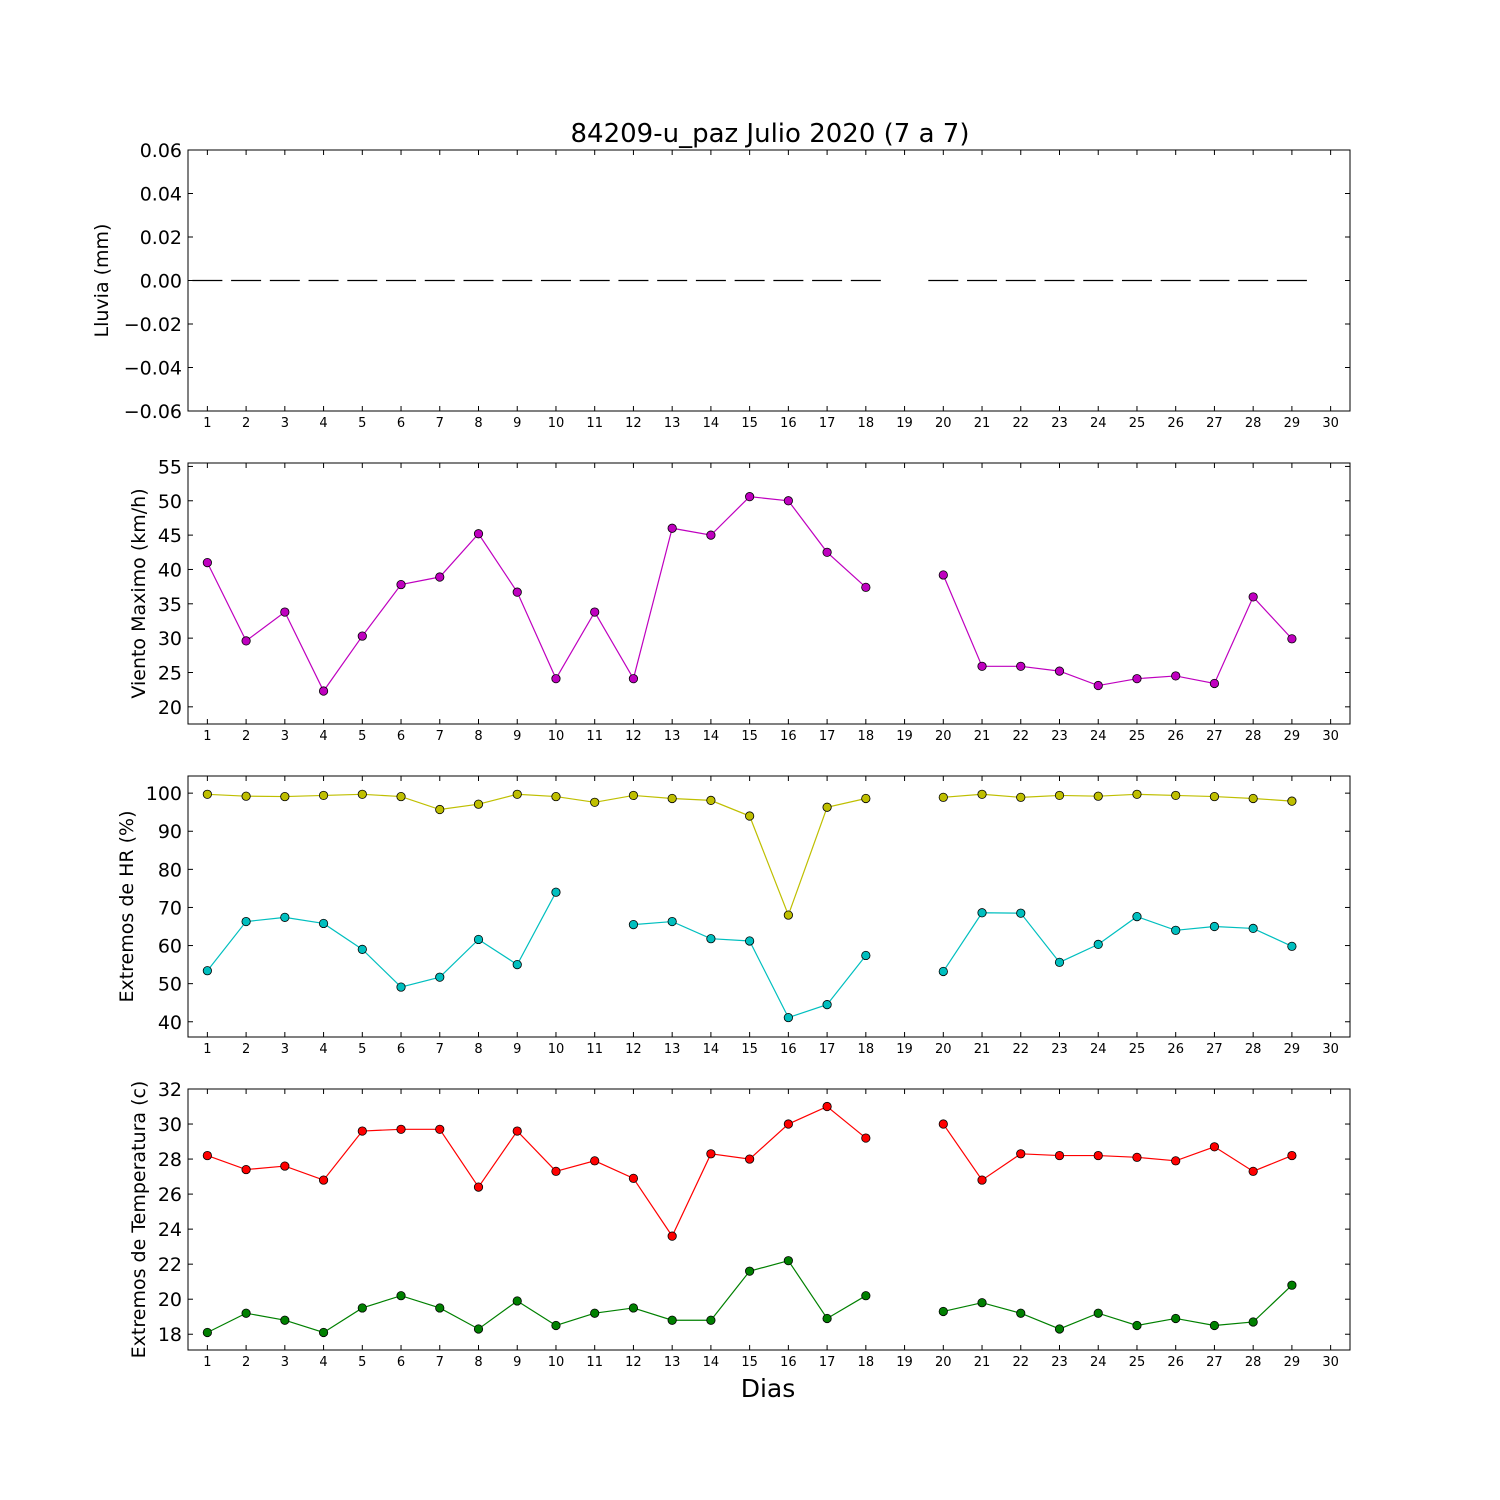  Describe the element at coordinates (170, 502) in the screenshot. I see `y-tick-label: 50` at that location.